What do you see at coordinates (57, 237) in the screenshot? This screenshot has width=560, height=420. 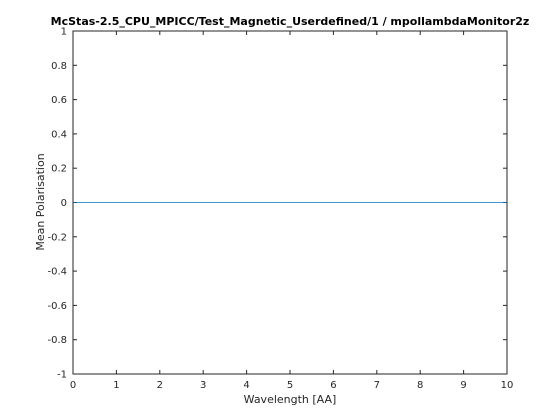 I see `y-tick-label: -0.2` at bounding box center [57, 237].